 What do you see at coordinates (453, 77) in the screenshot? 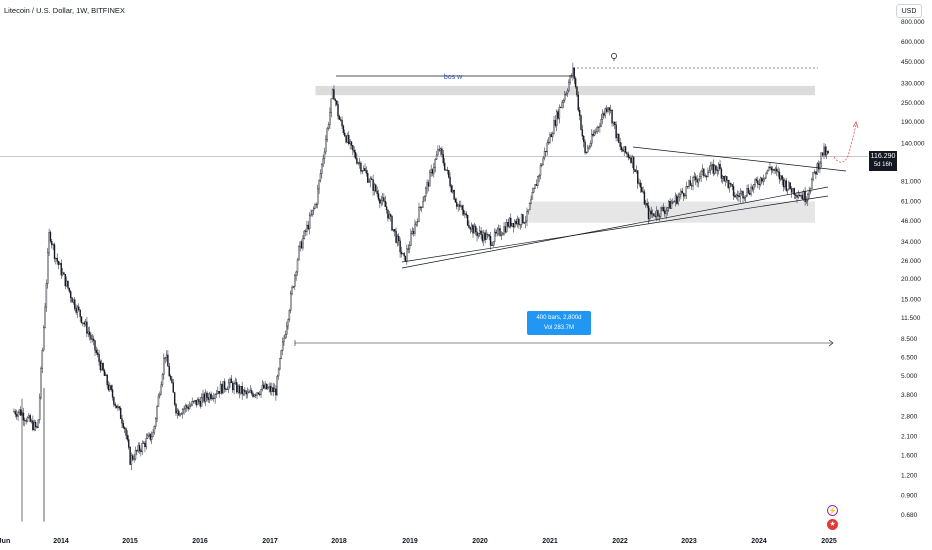
I see `bos-label: bos w` at bounding box center [453, 77].